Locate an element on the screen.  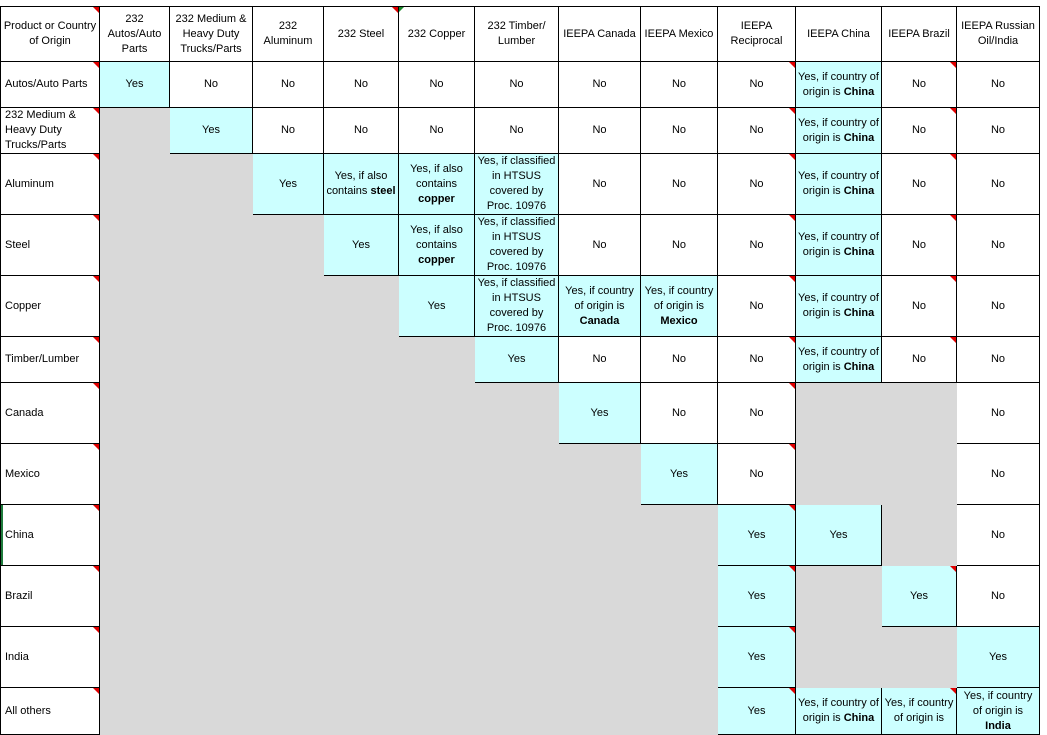
column-header-cell: 232 Timber/ Lumber is located at coordinates (516, 34).